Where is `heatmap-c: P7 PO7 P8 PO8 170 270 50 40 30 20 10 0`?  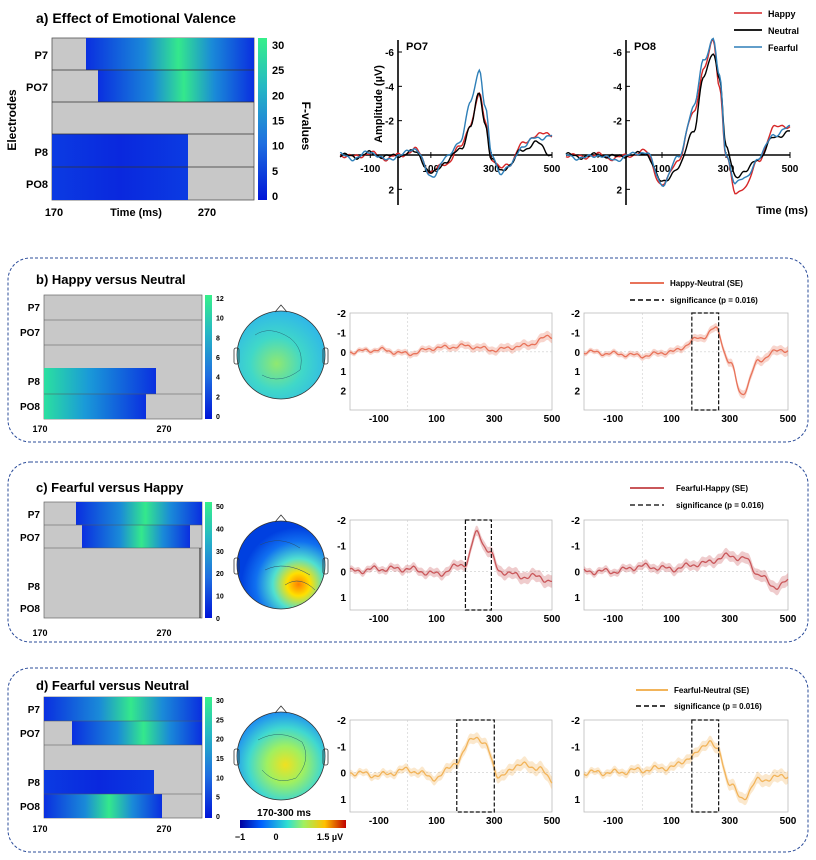
heatmap-c: P7 PO7 P8 PO8 170 270 50 40 30 20 10 0 is located at coordinates (122, 569).